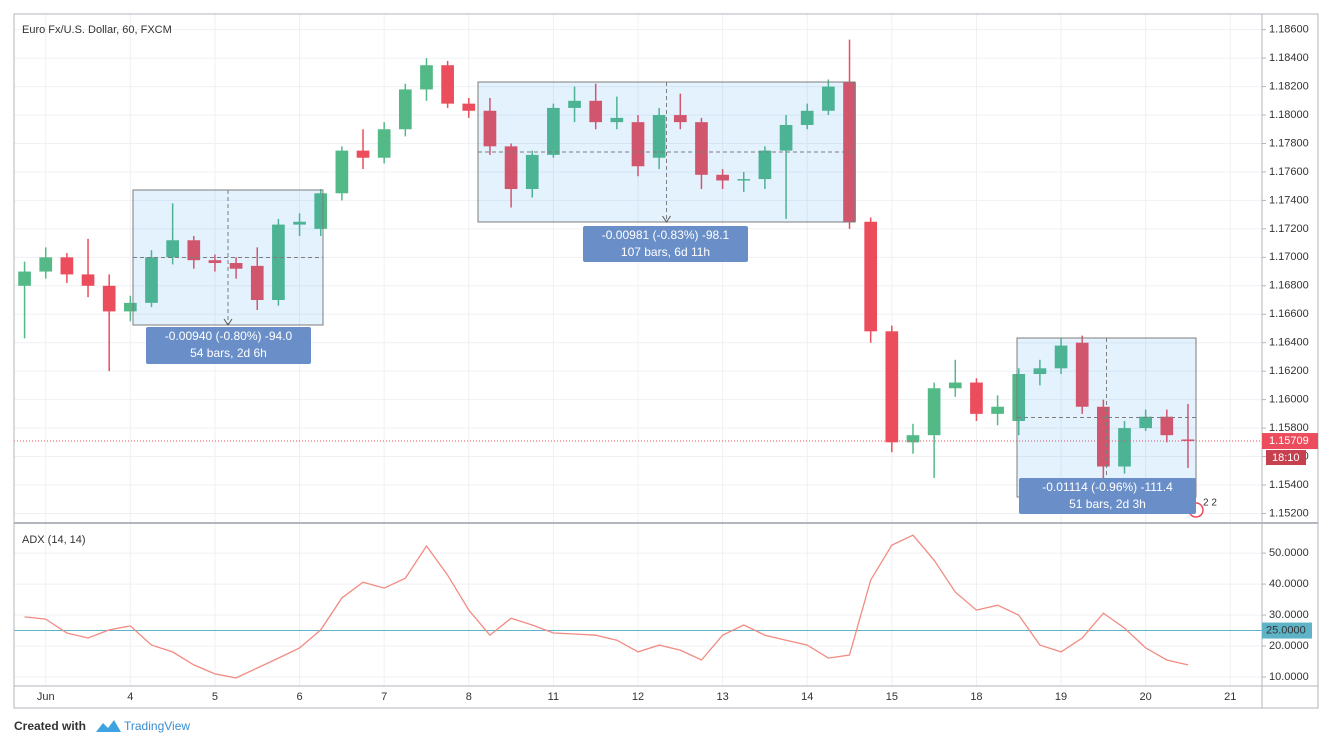 The width and height of the screenshot is (1330, 750). What do you see at coordinates (1289, 428) in the screenshot?
I see `y-tick-label: 1.15800` at bounding box center [1289, 428].